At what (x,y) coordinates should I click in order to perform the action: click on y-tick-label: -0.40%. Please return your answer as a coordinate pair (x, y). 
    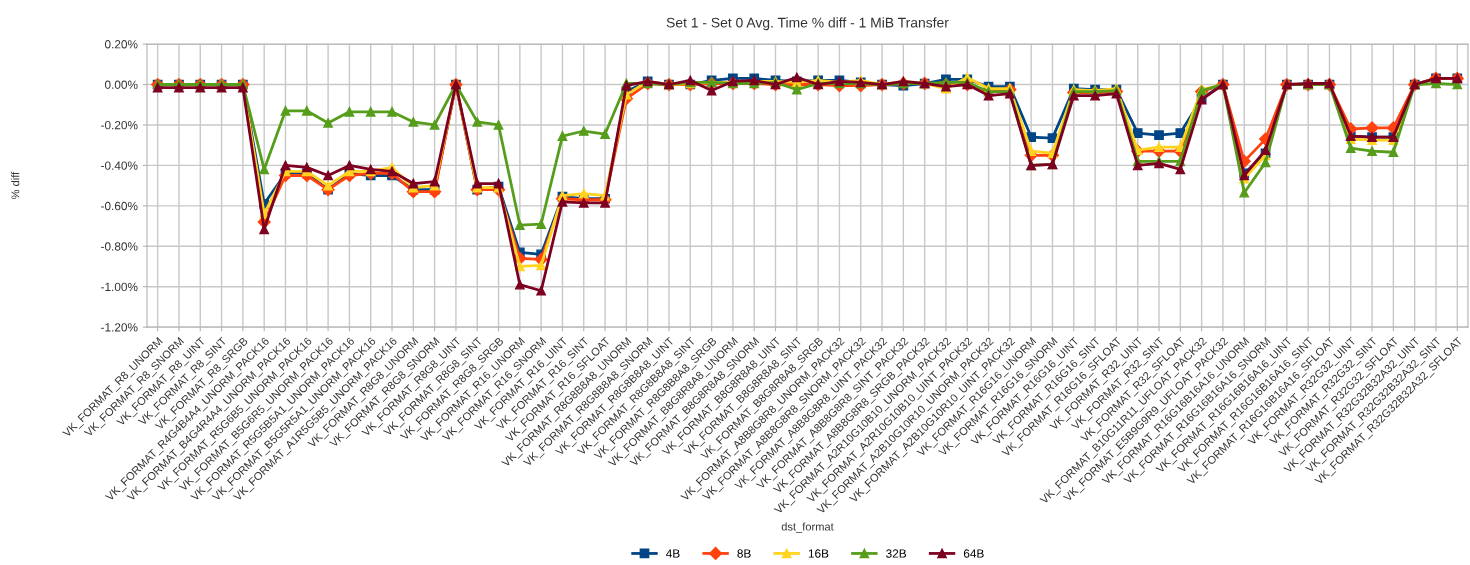
    Looking at the image, I should click on (119, 165).